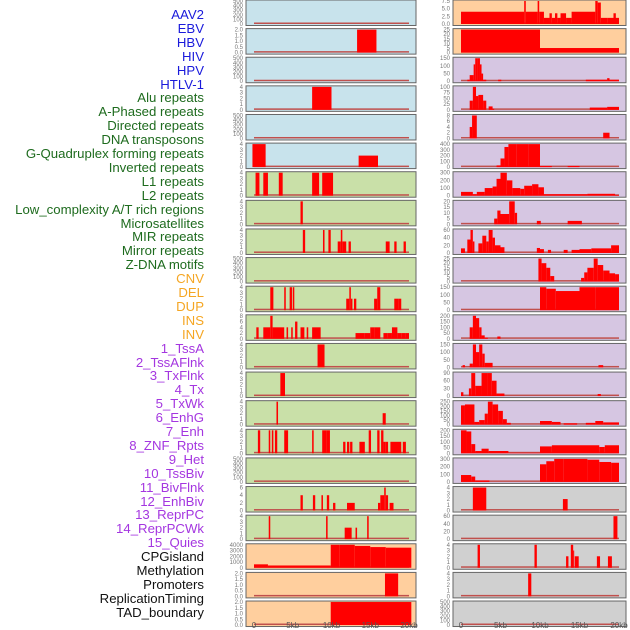 The height and width of the screenshot is (630, 630). What do you see at coordinates (162, 251) in the screenshot?
I see `track-label: Mirror repeats` at bounding box center [162, 251].